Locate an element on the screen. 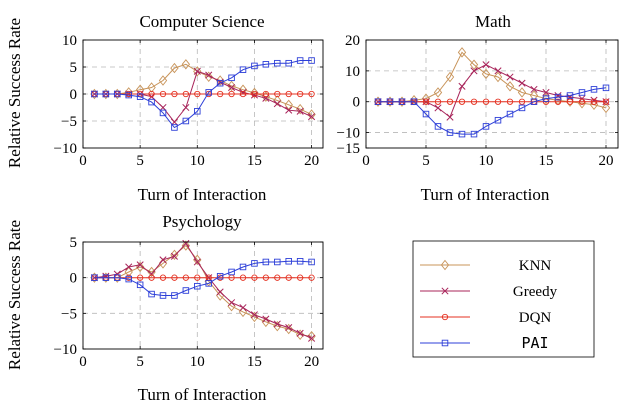  series-pai is located at coordinates (492, 111).